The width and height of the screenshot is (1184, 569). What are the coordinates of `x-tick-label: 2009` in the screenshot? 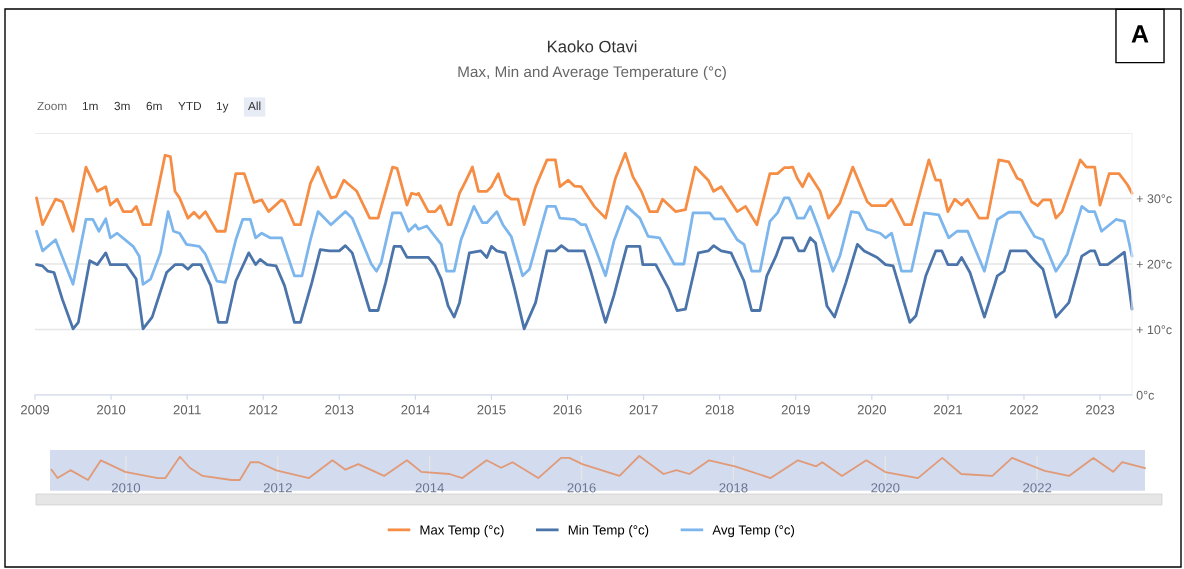 It's located at (35, 410).